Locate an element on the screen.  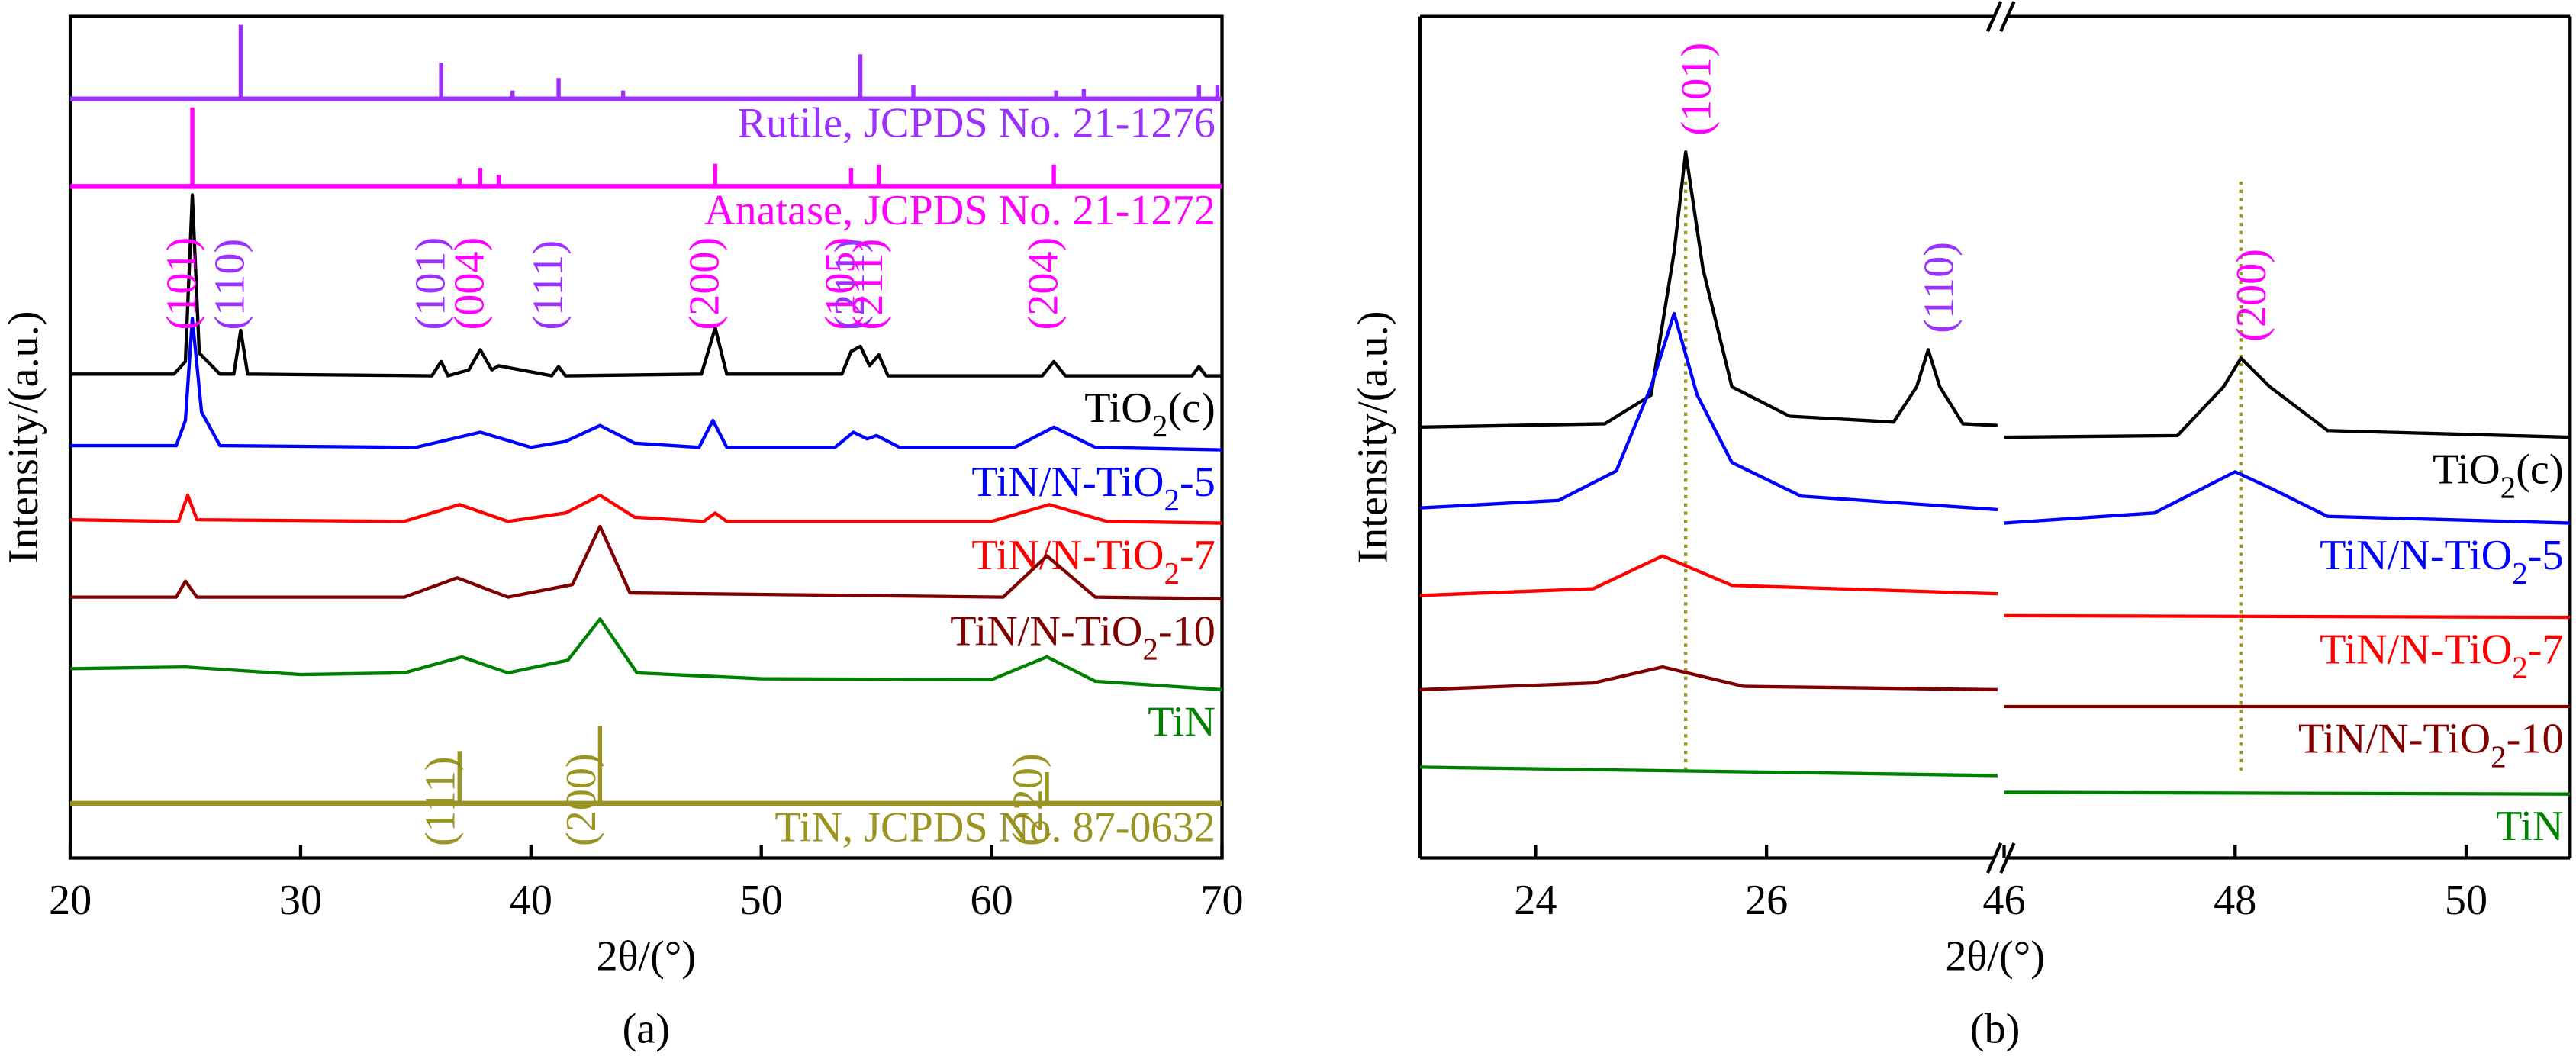
panel-caption: (a) is located at coordinates (646, 1029).